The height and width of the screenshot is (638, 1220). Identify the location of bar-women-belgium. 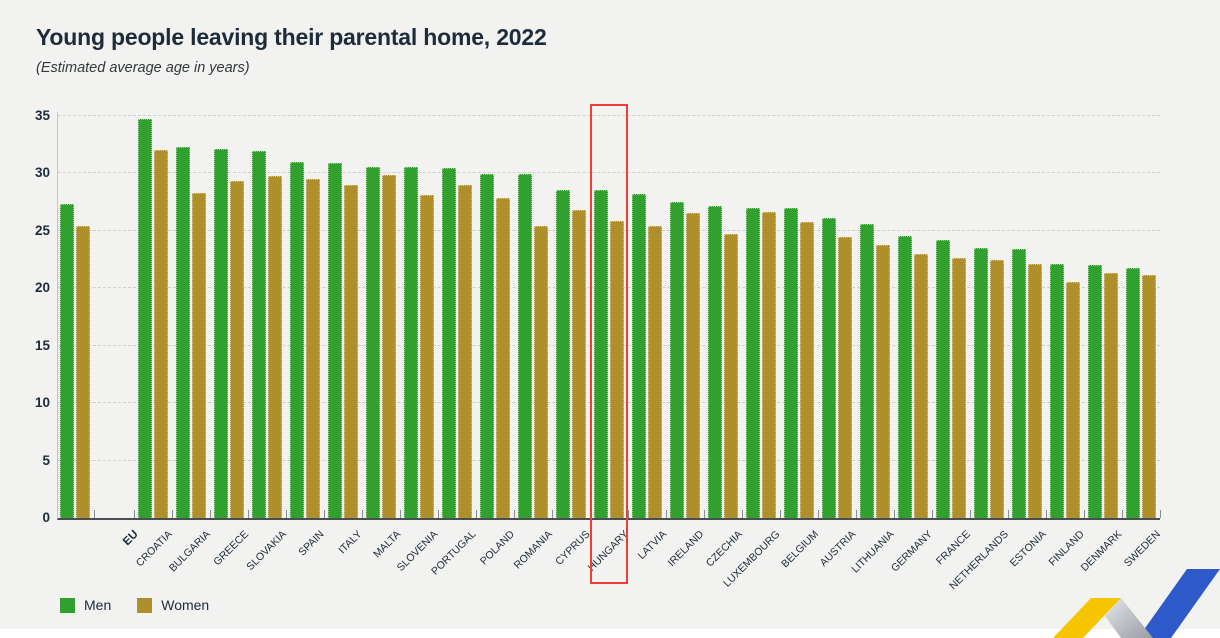
(807, 370).